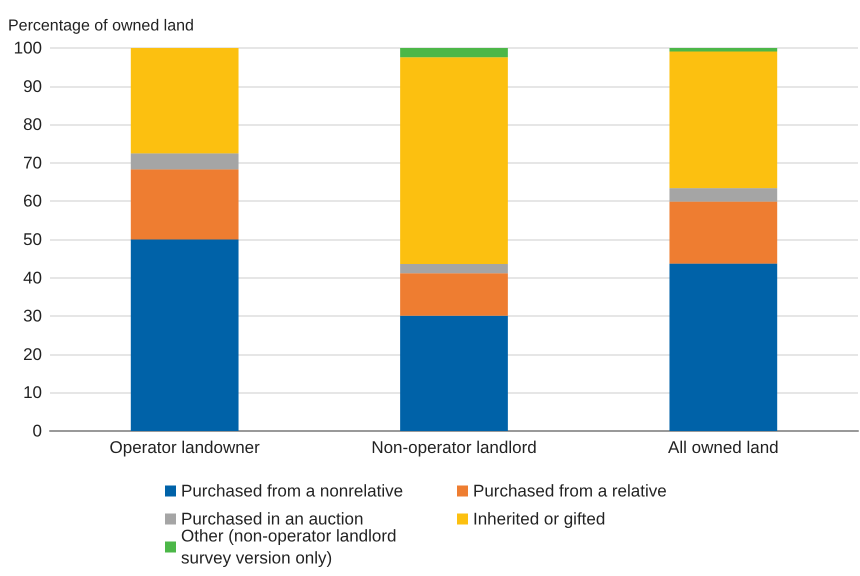 Image resolution: width=860 pixels, height=576 pixels. Describe the element at coordinates (32, 278) in the screenshot. I see `y-tick-label: 40` at that location.